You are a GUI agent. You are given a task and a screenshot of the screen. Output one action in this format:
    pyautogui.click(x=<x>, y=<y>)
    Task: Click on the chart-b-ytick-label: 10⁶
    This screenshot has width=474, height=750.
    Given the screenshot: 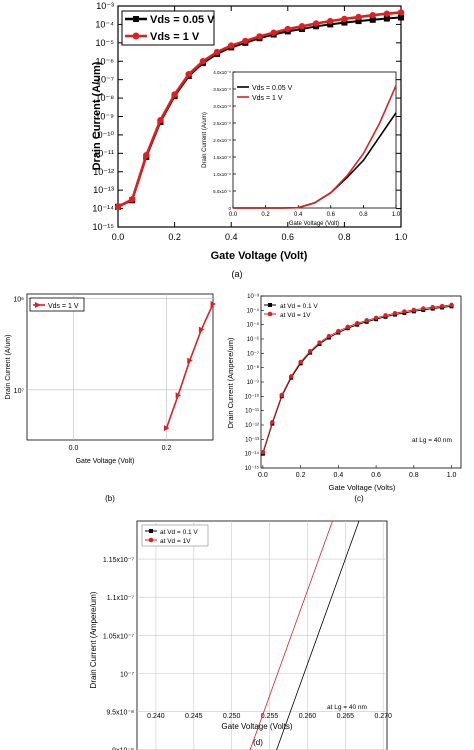 What is the action you would take?
    pyautogui.click(x=18, y=300)
    